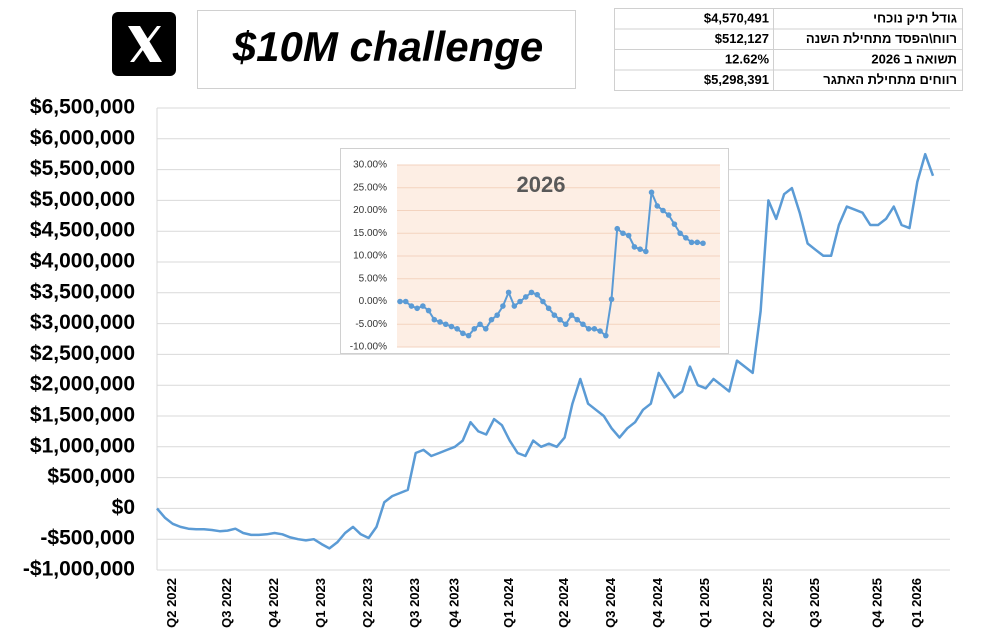 This screenshot has height=640, width=983. I want to click on y-tick-label: $6,000,000, so click(82, 137).